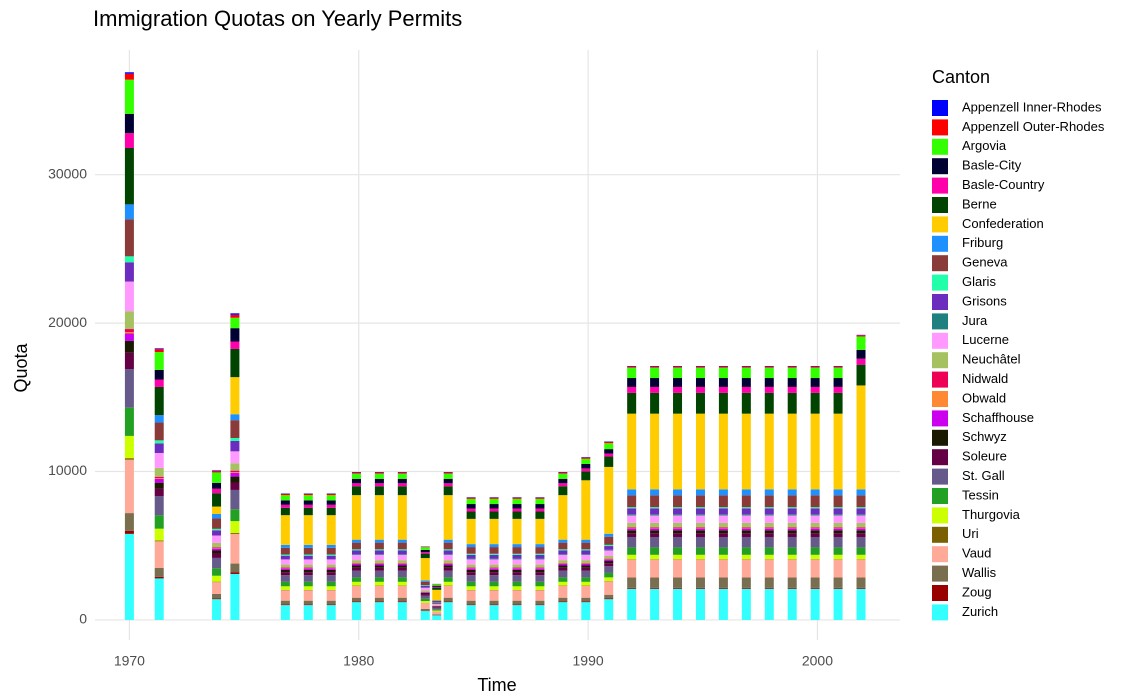  Describe the element at coordinates (985, 339) in the screenshot. I see `legend-label: Lucerne` at that location.